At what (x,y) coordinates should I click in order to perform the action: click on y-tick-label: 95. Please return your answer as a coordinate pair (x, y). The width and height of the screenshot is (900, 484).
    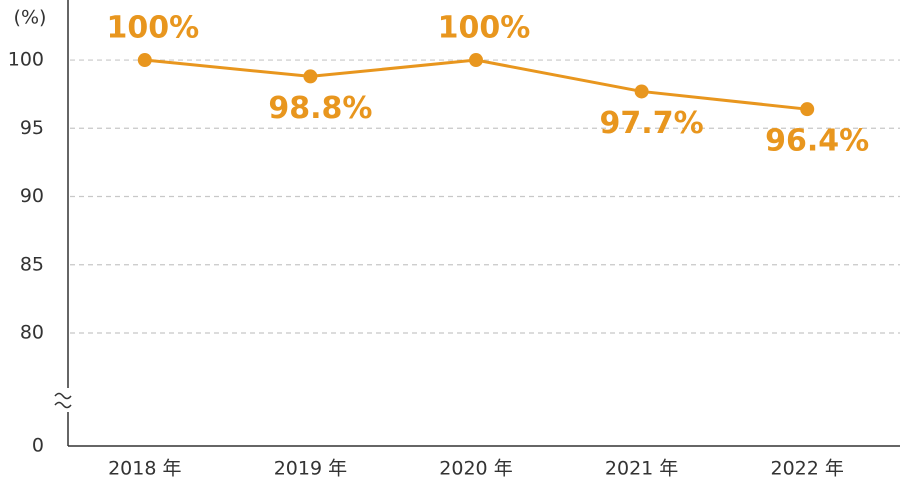
    Looking at the image, I should click on (32, 128).